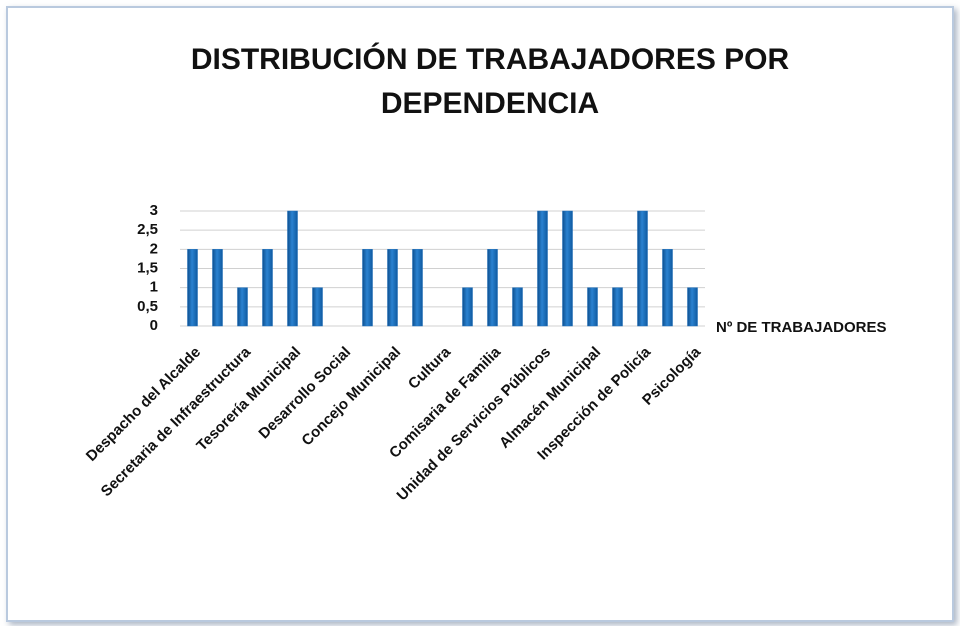 This screenshot has height=626, width=960. Describe the element at coordinates (154, 210) in the screenshot. I see `y-tick-label: 3` at that location.